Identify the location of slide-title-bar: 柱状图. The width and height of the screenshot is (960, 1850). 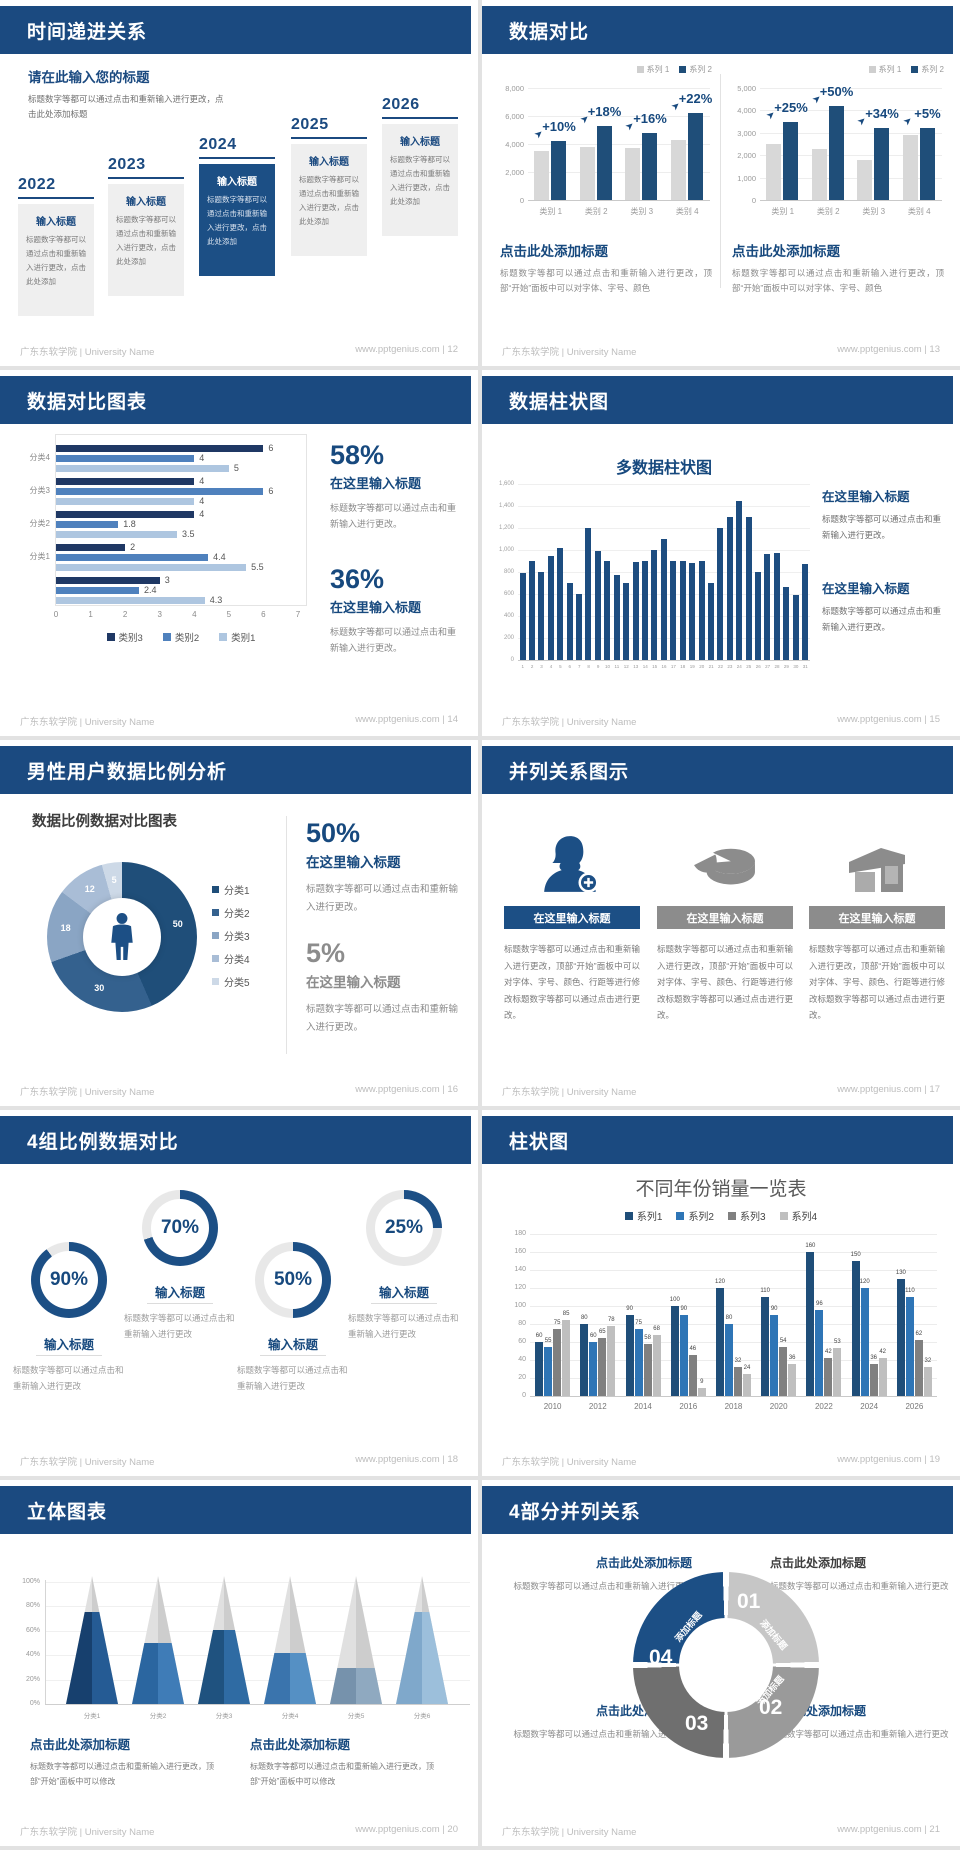
(717, 1140).